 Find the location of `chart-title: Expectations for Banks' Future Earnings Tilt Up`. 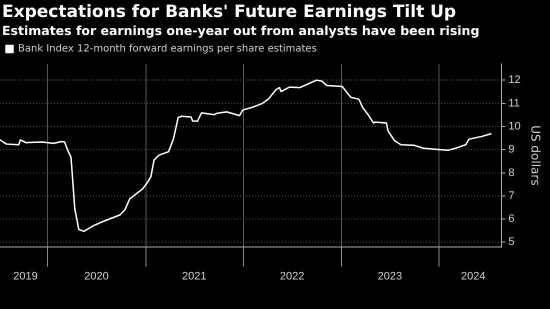

chart-title: Expectations for Banks' Future Earnings Tilt Up is located at coordinates (230, 12).